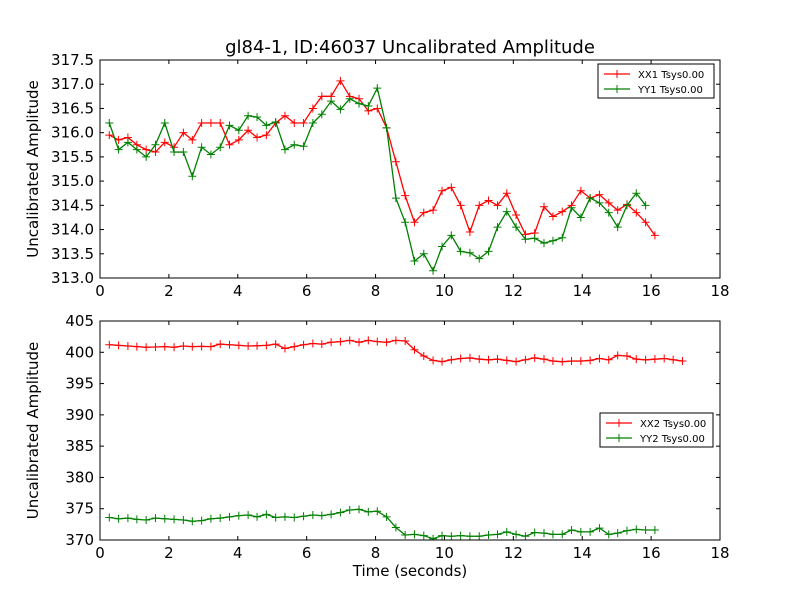 Image resolution: width=800 pixels, height=600 pixels. What do you see at coordinates (79, 415) in the screenshot?
I see `y-tick-label: 390` at bounding box center [79, 415].